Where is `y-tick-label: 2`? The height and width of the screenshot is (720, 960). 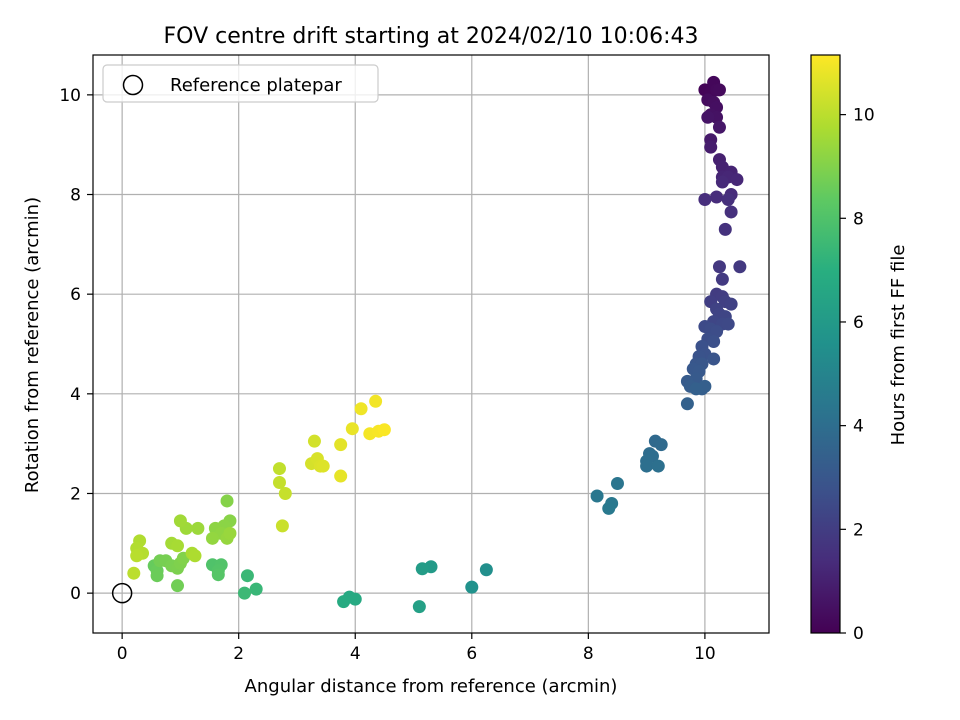 y-tick-label: 2 is located at coordinates (75, 494).